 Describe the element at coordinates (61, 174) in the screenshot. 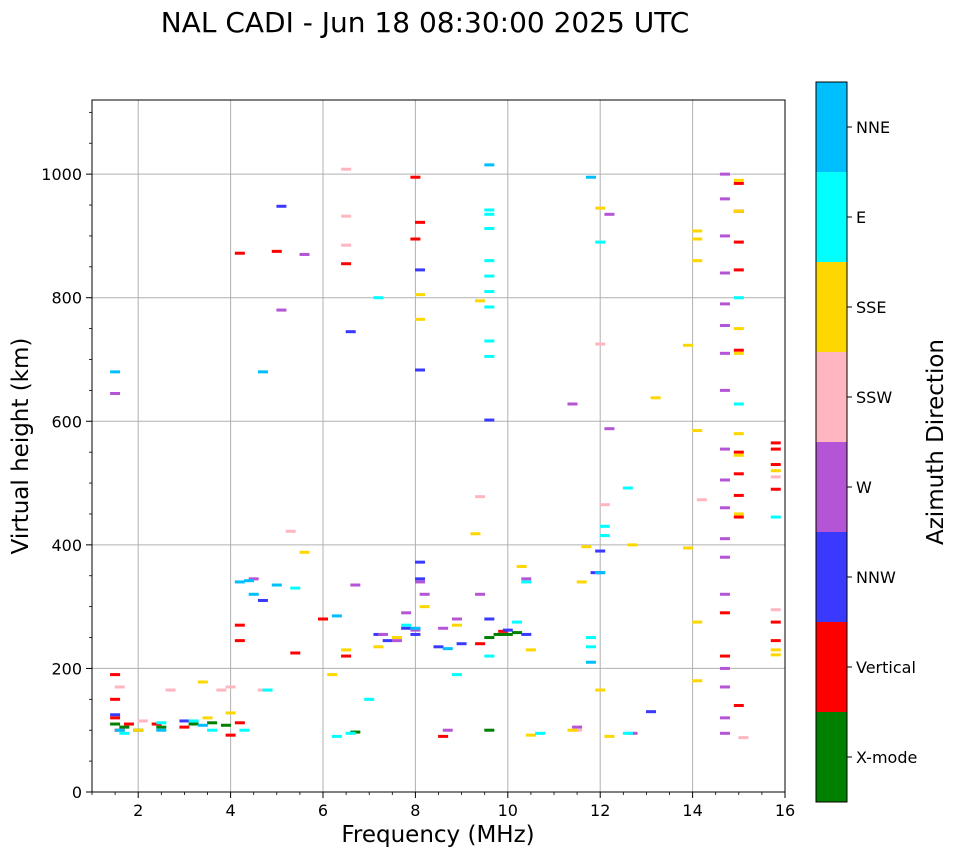

I see `y-tick-label: 1000` at that location.